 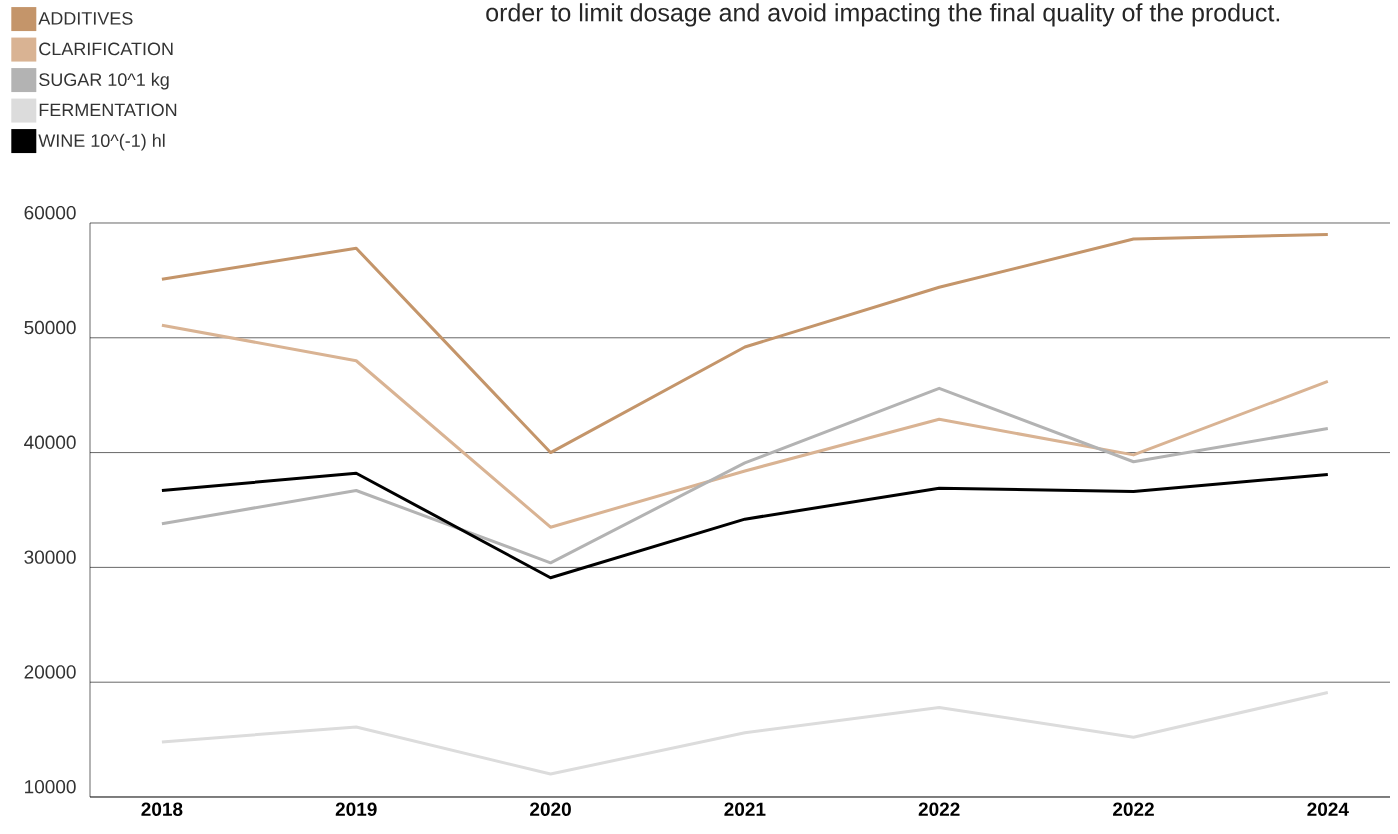 I want to click on legend-label: WINE 10^(-1) hl, so click(x=101, y=142).